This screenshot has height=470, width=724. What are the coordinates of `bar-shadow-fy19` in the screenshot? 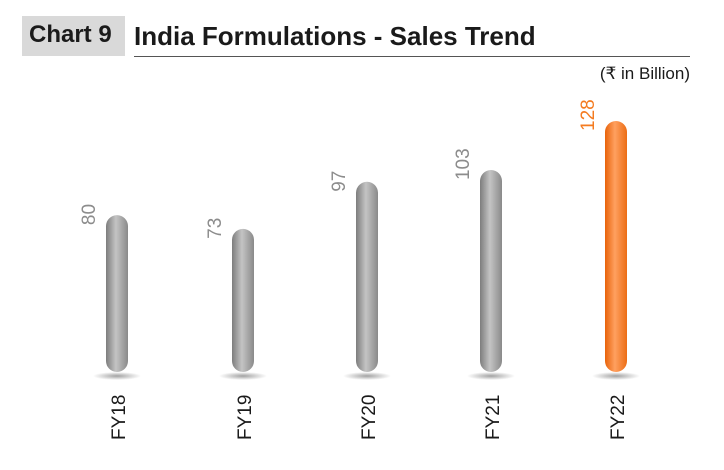 It's located at (243, 376).